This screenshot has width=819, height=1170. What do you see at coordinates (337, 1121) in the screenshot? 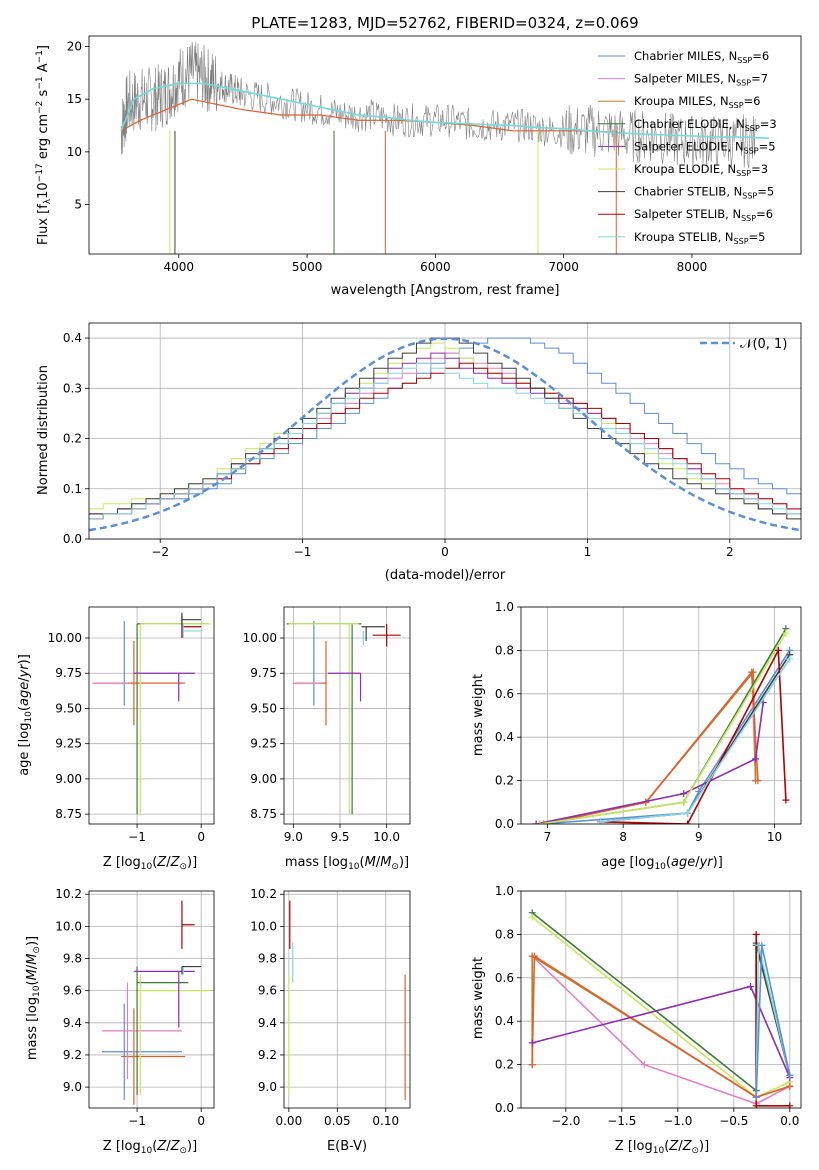
I see `x-tick-label: 0.05` at bounding box center [337, 1121].